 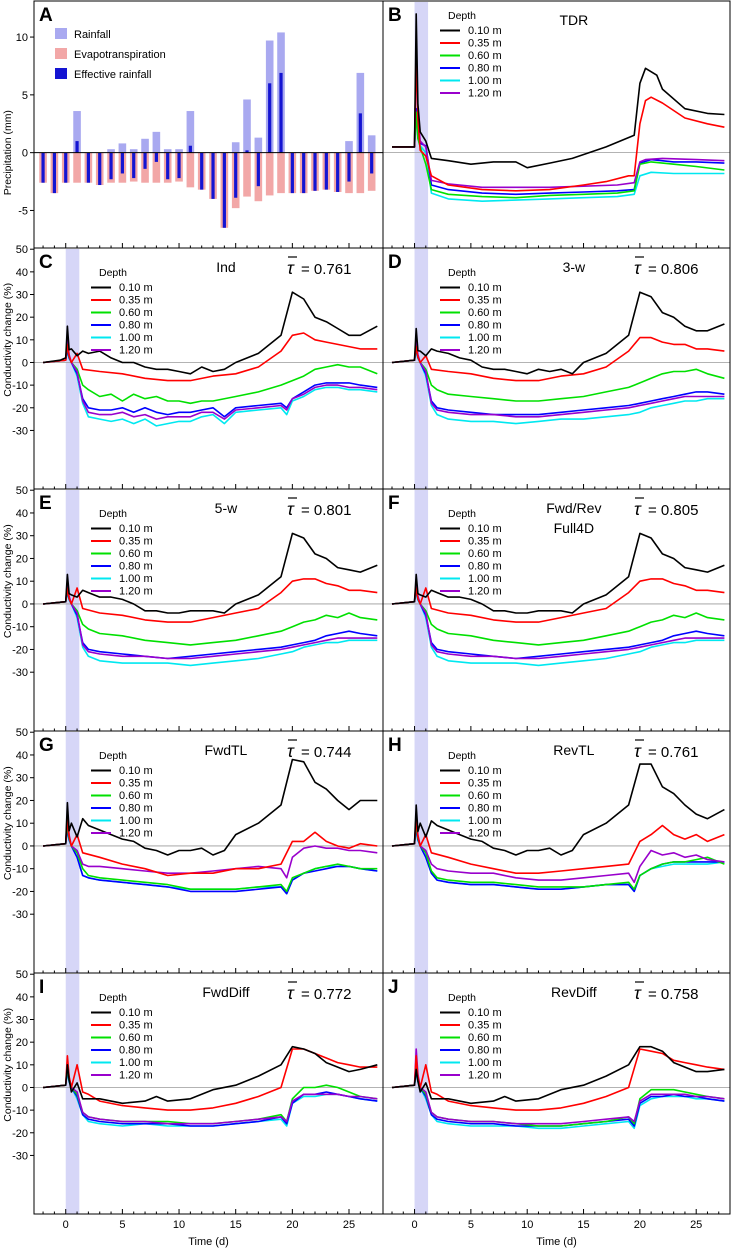 I want to click on legend-label: Evapotranspiration, so click(x=120, y=55).